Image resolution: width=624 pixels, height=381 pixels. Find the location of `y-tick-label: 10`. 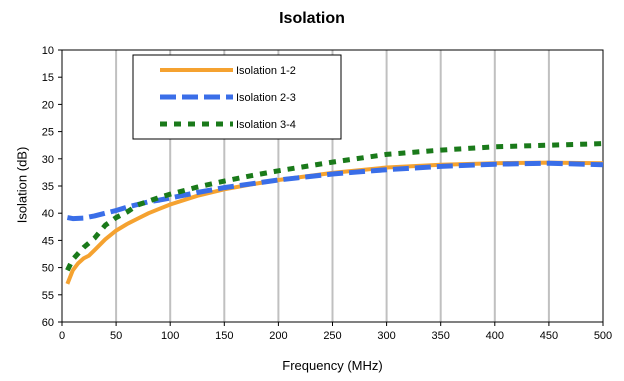

y-tick-label: 10 is located at coordinates (48, 51).